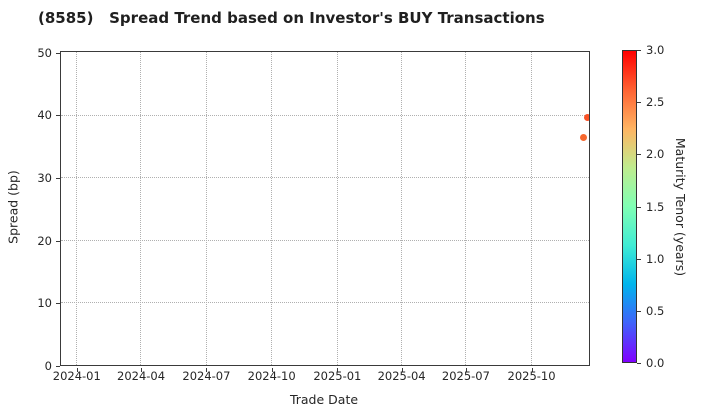  What do you see at coordinates (44, 303) in the screenshot?
I see `y-tick-label: 10` at bounding box center [44, 303].